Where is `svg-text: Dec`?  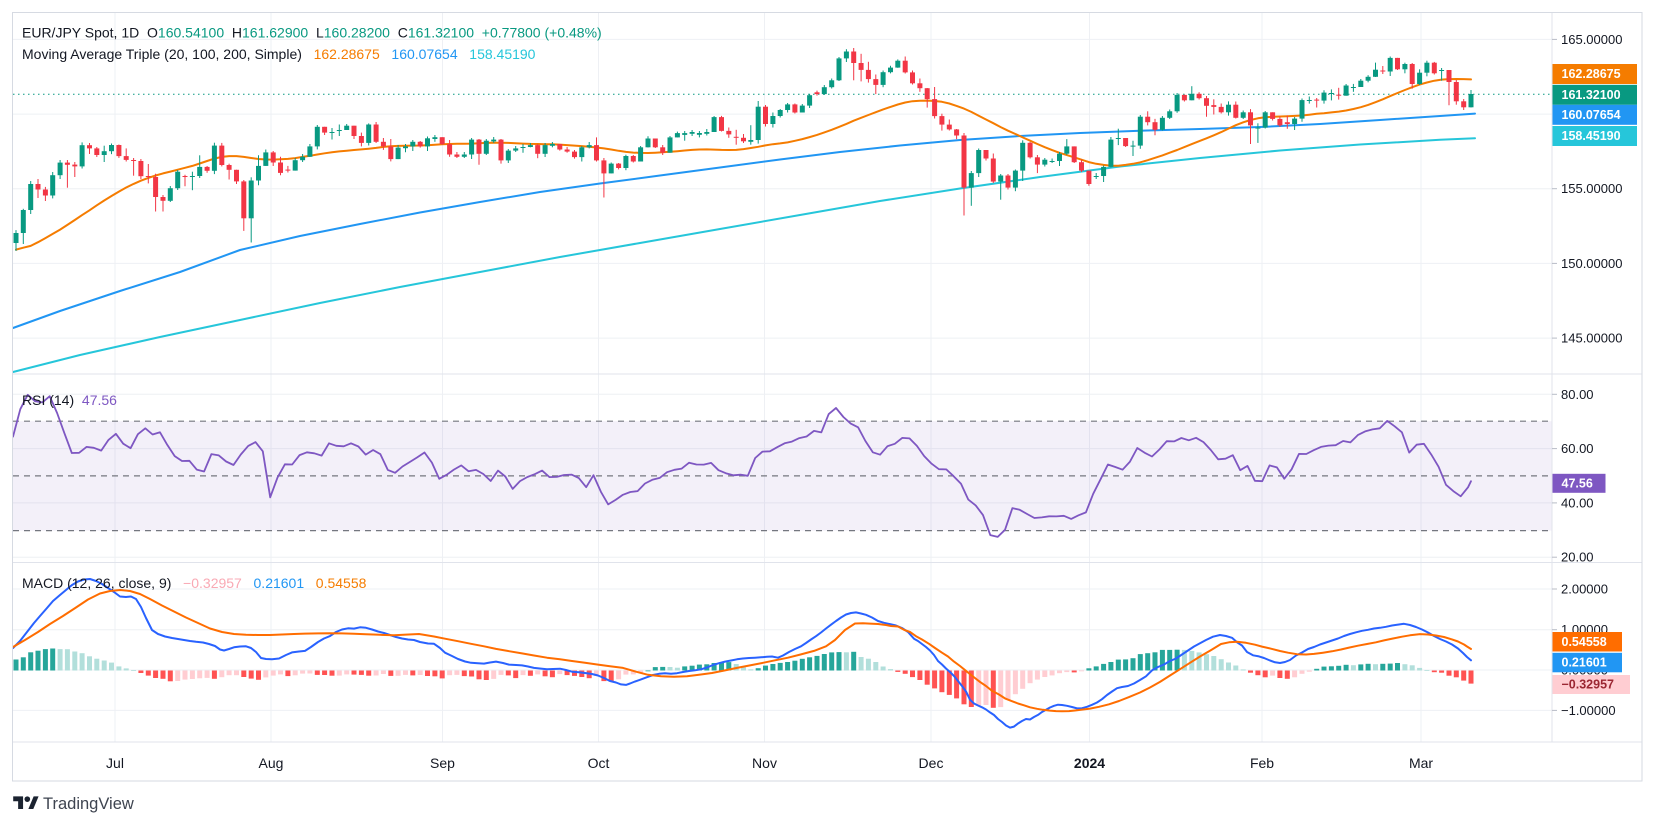
svg-text: Dec is located at coordinates (931, 763).